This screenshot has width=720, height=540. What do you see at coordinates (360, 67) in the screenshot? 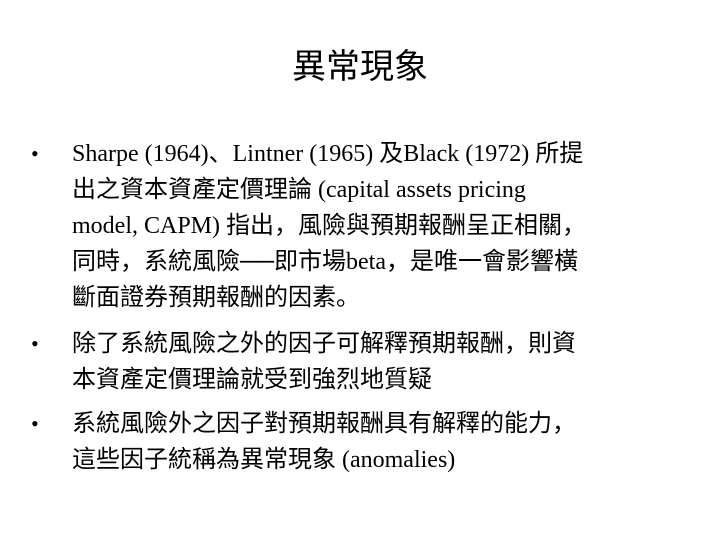
I see `slide-title: 異常現象` at bounding box center [360, 67].